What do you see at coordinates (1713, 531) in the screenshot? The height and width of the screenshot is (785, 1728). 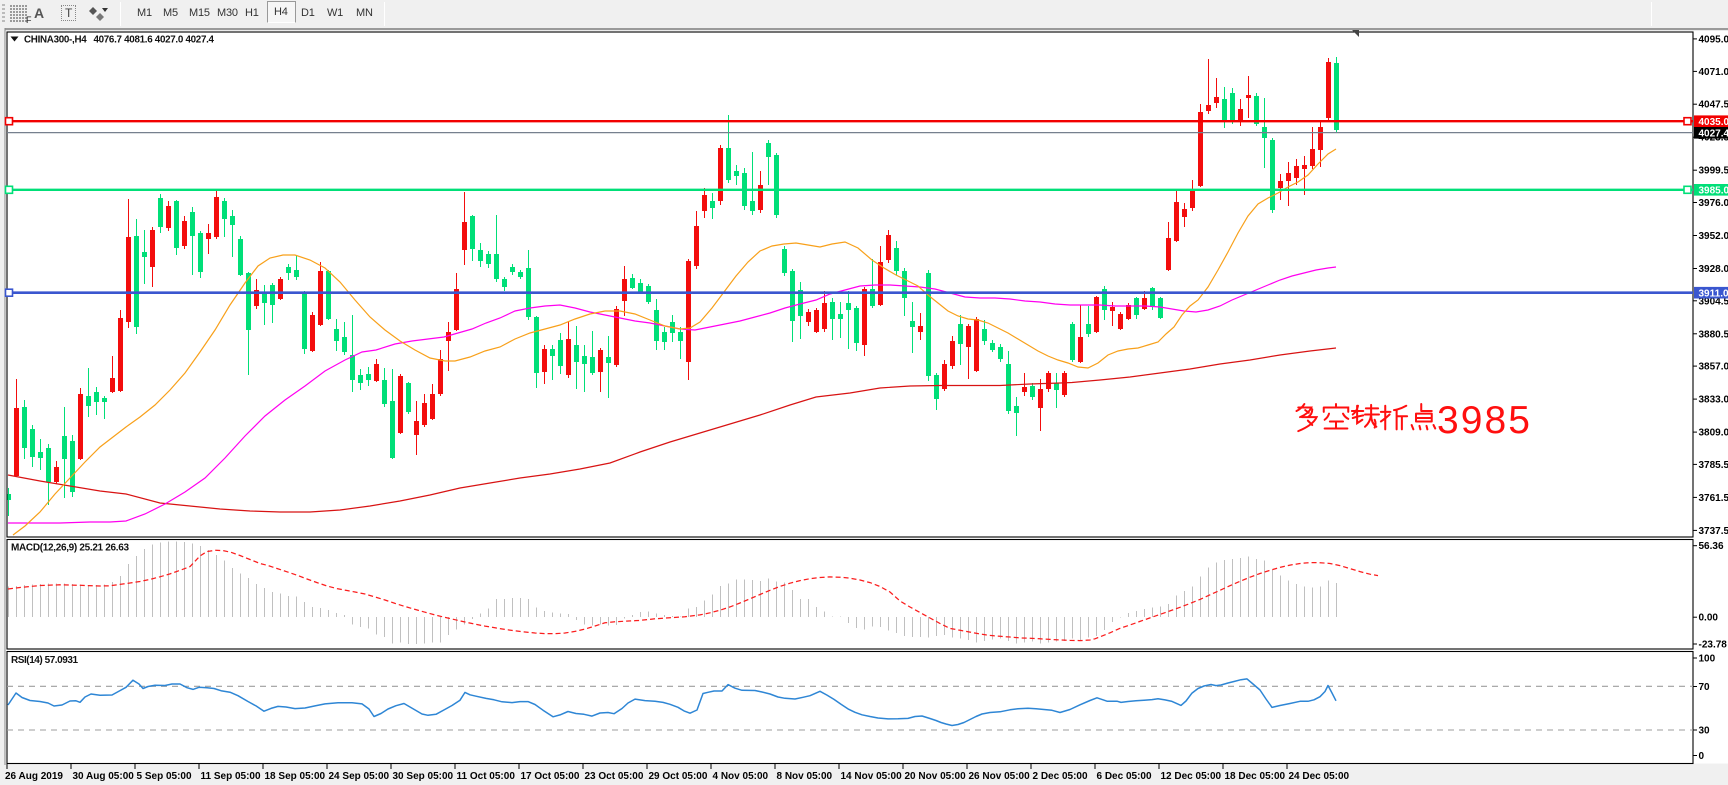 I see `svg-text: 3737.5` at bounding box center [1713, 531].